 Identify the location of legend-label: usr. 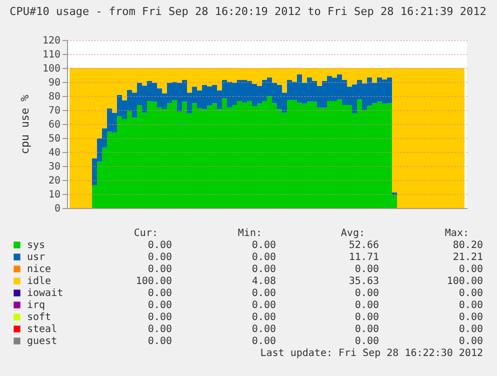
(36, 257).